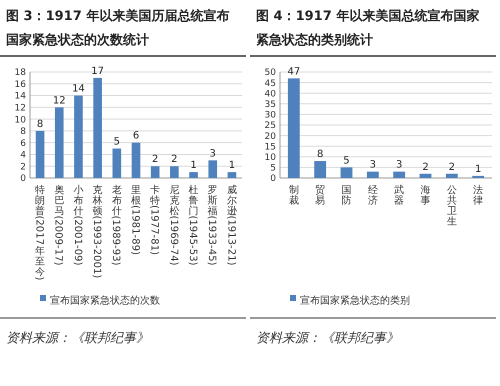 The image size is (500, 386). I want to click on y-tick-label: 25, so click(270, 126).